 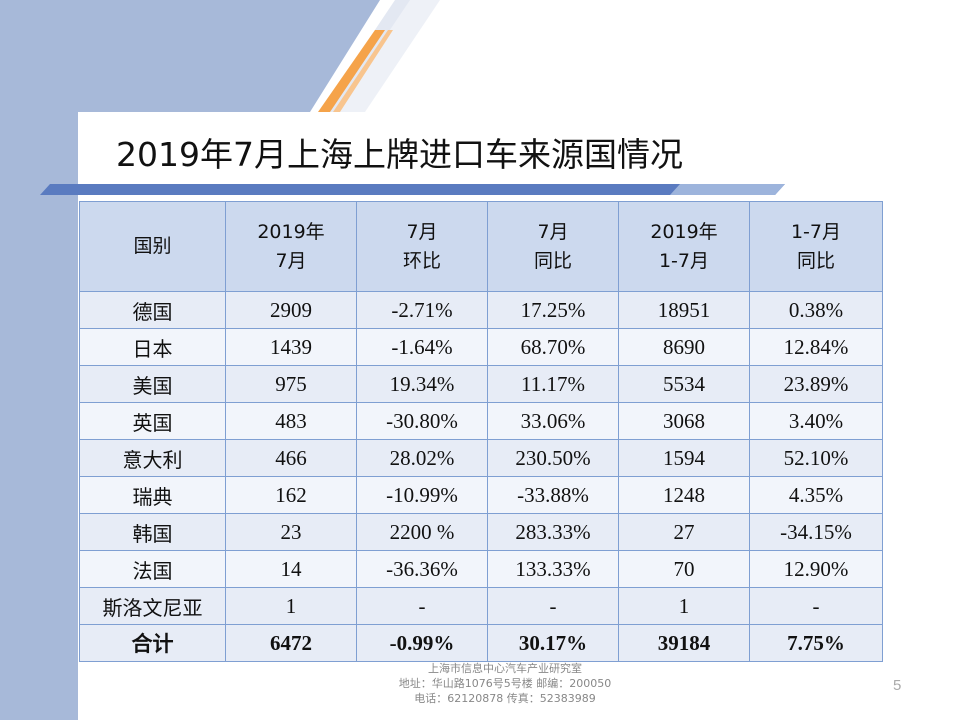 I want to click on value-cell: -2.71%, so click(x=422, y=310).